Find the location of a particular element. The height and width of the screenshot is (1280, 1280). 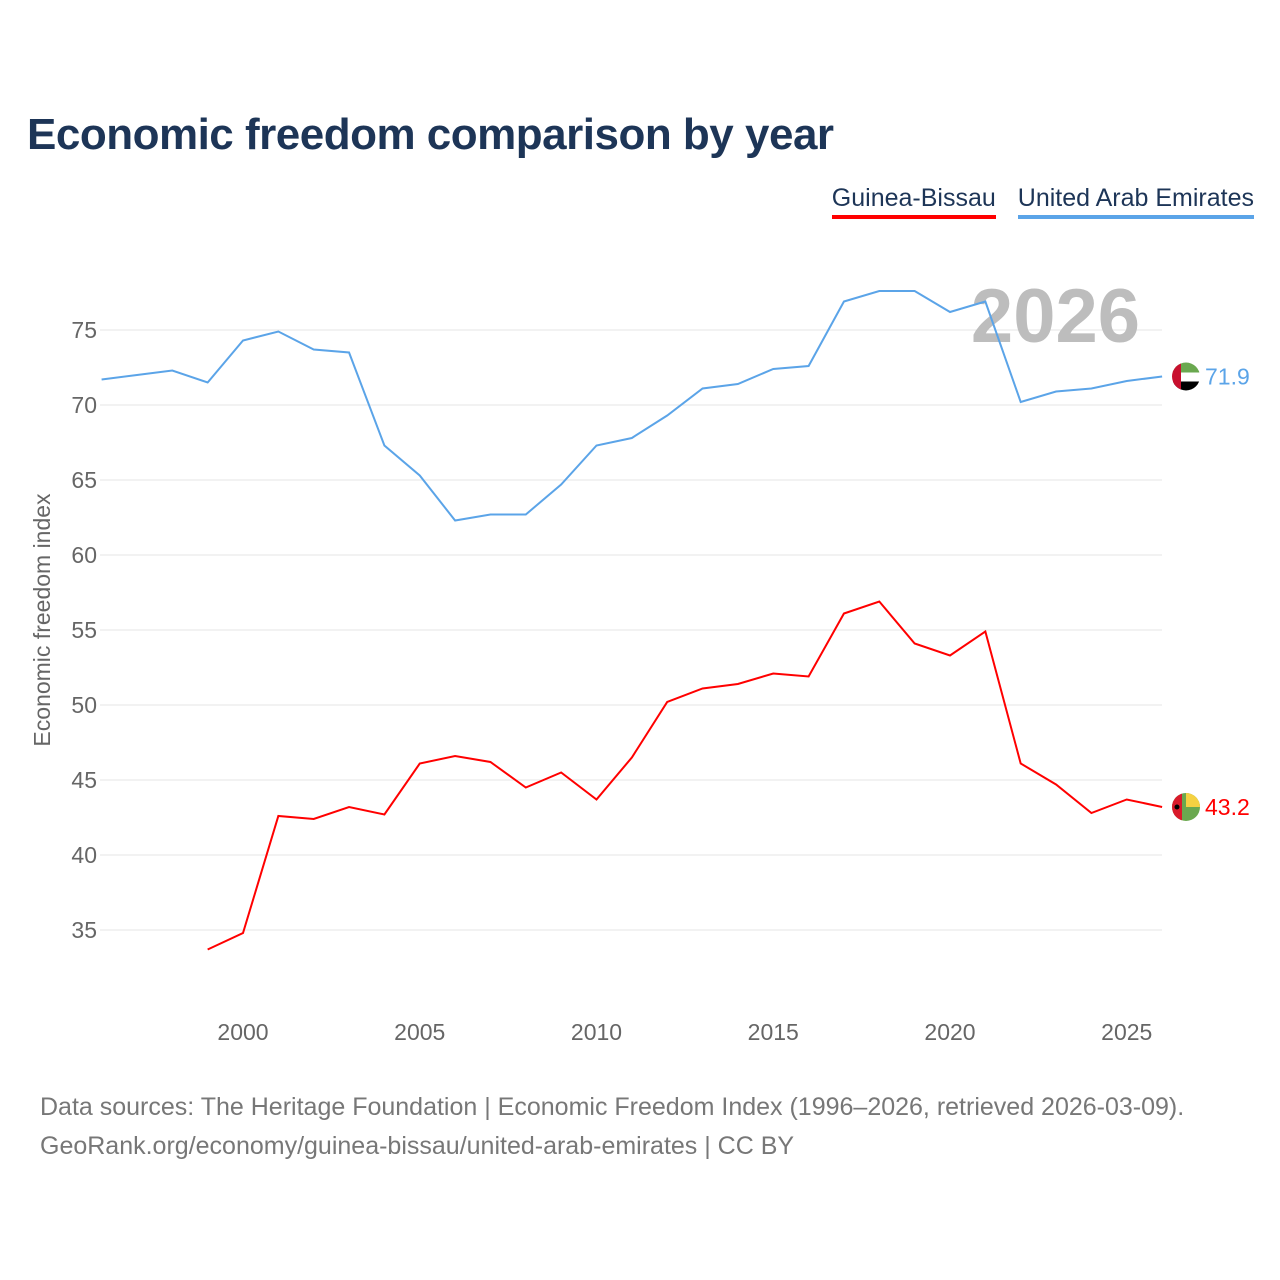

legend-guinea-bissau: Guinea-Bissau is located at coordinates (913, 201).